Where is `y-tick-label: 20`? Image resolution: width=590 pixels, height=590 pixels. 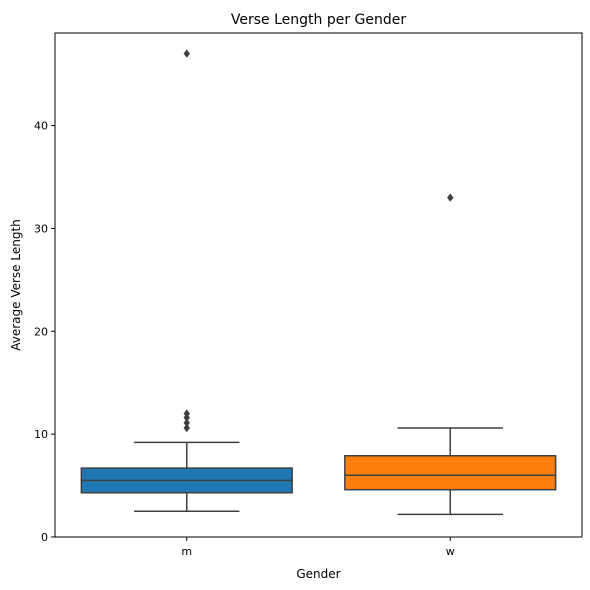 y-tick-label: 20 is located at coordinates (41, 331).